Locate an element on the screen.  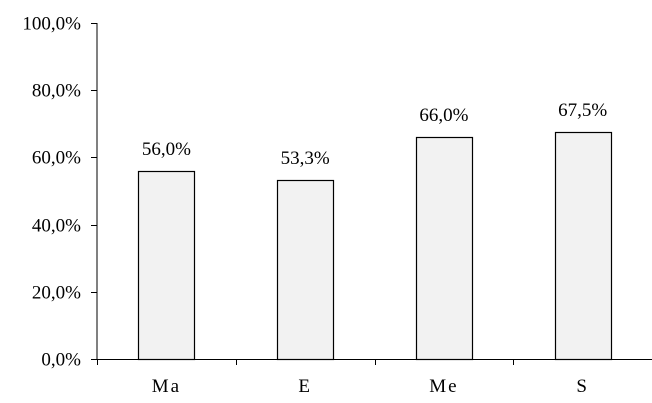
data-label-ma: 56,0% is located at coordinates (166, 149).